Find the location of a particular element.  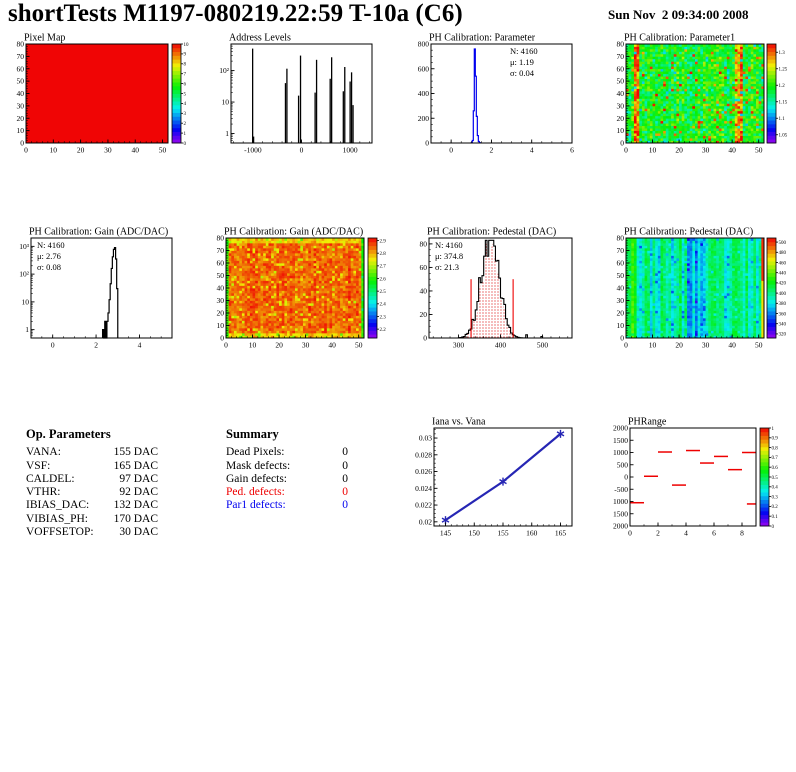

y-tick-label: 70 is located at coordinates (21, 56).